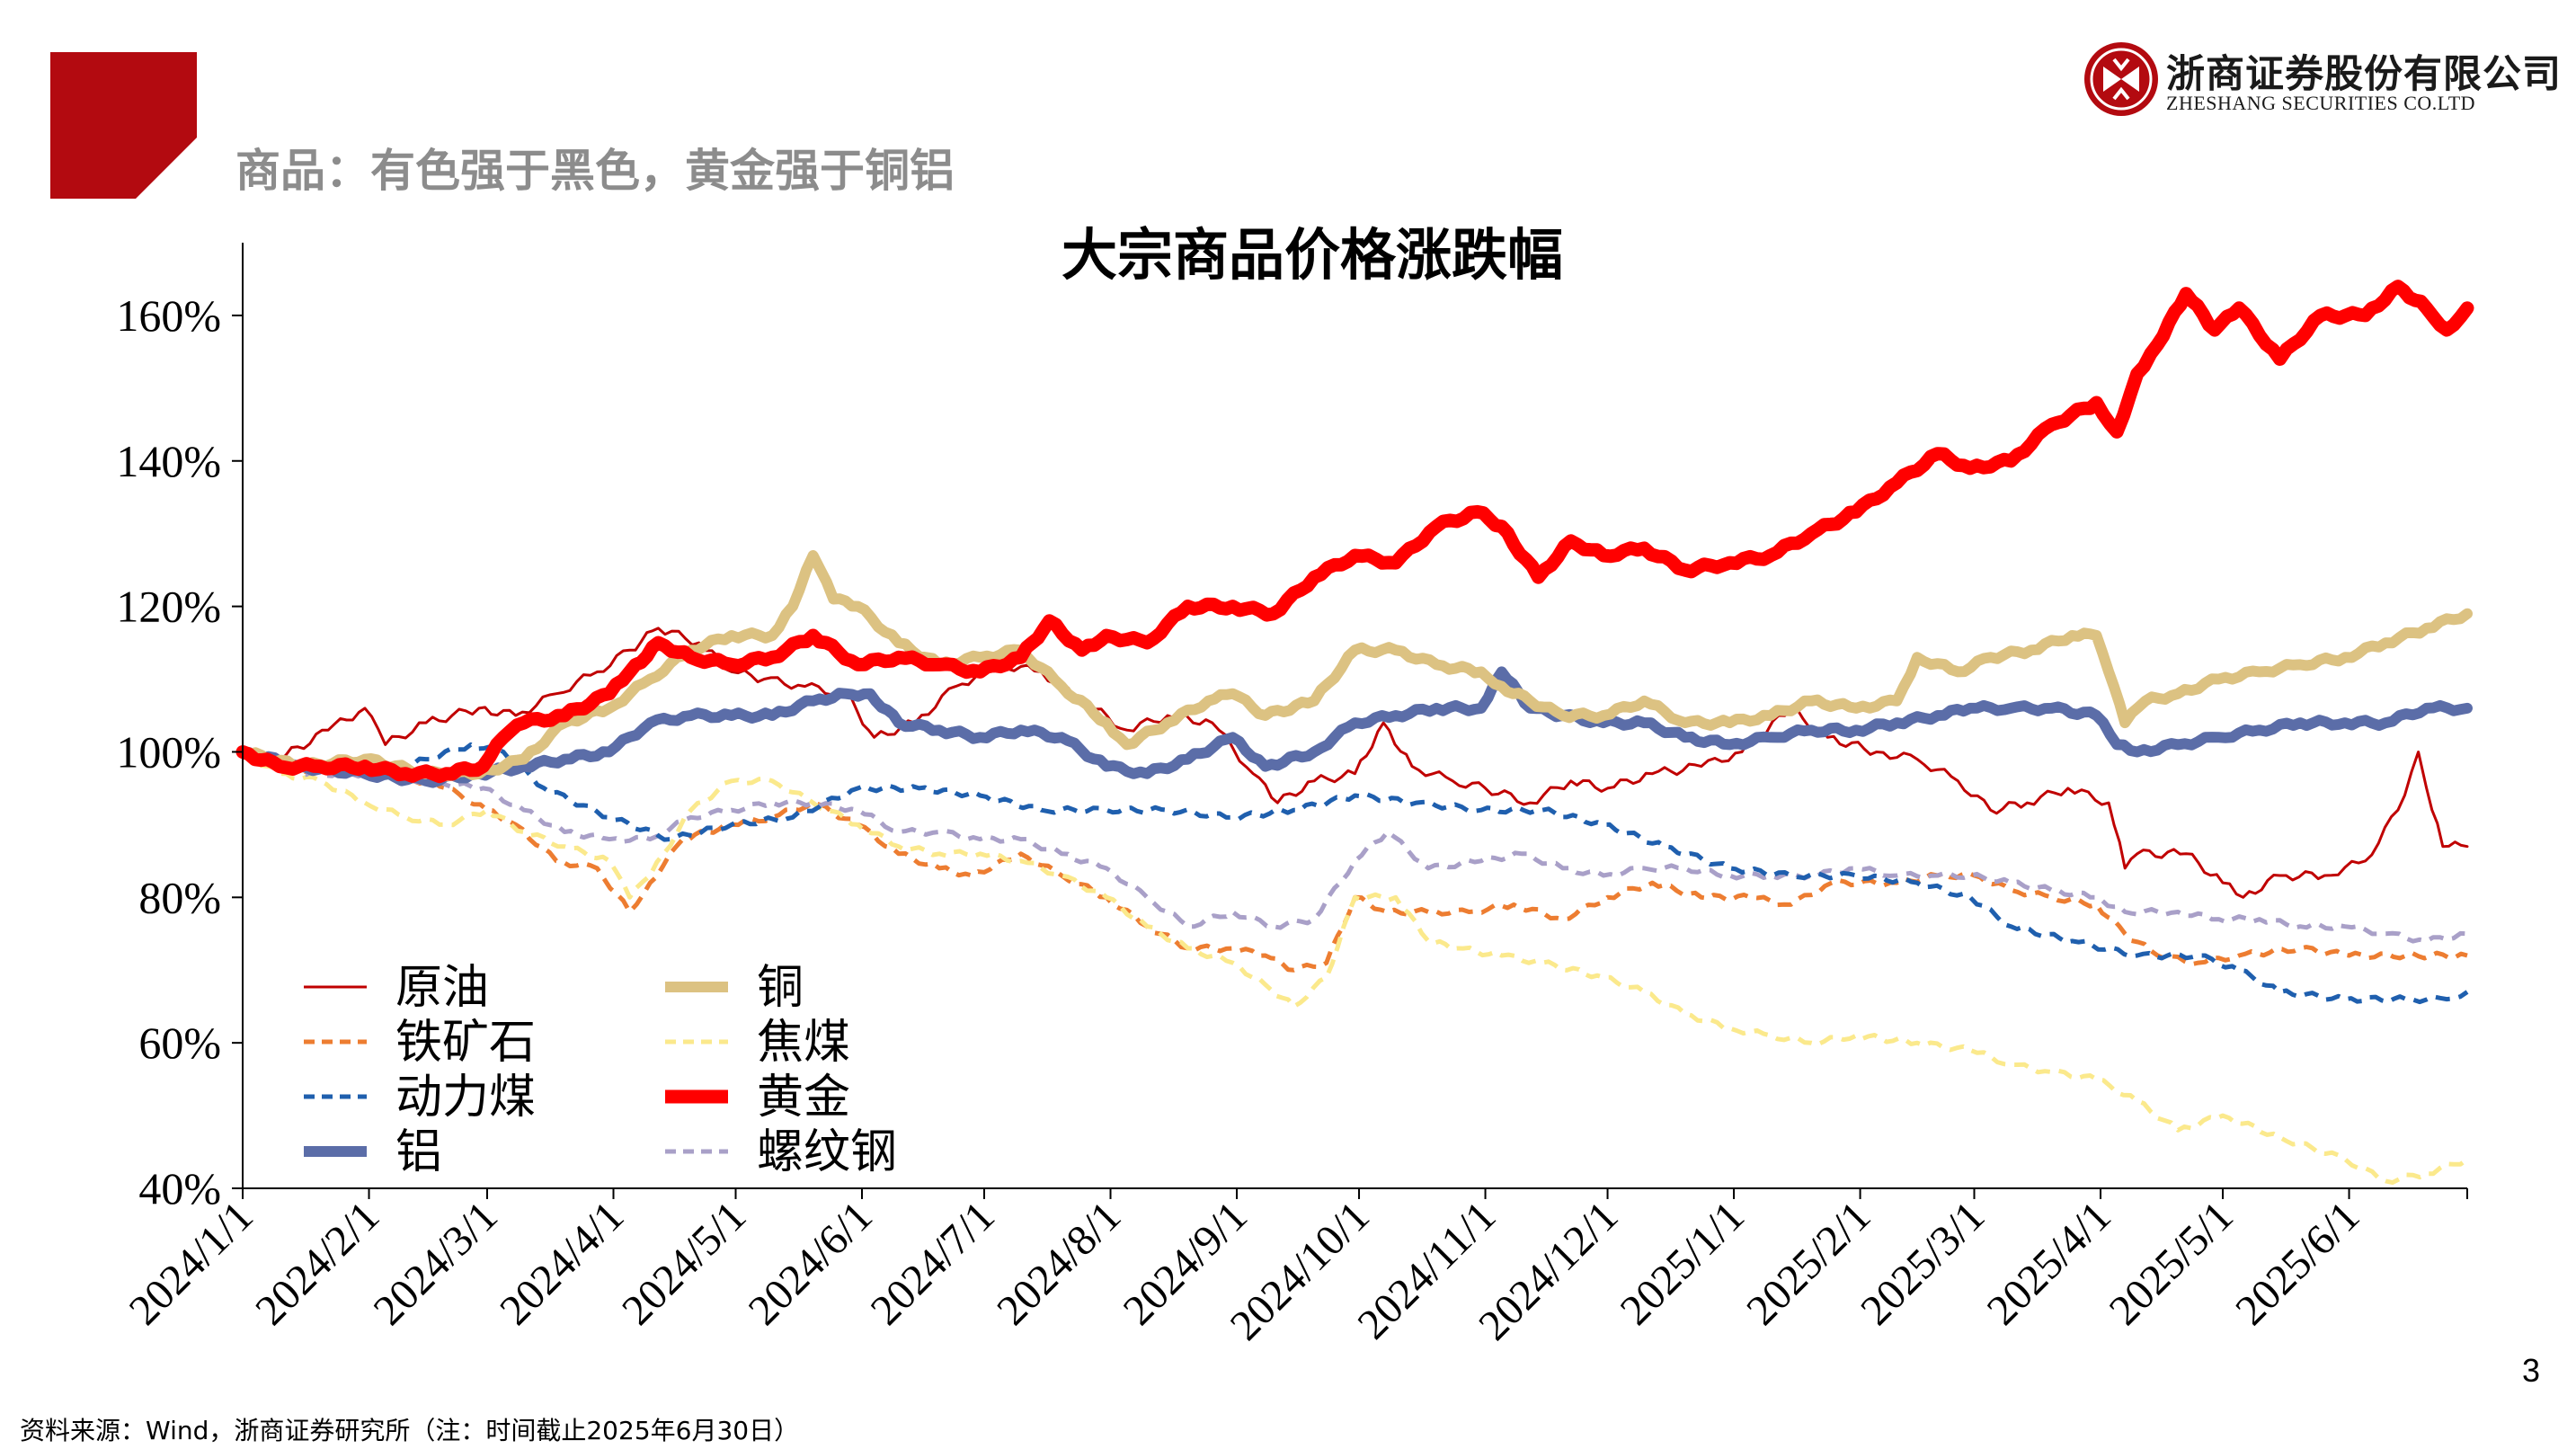 This screenshot has width=2576, height=1449. What do you see at coordinates (2049, 1263) in the screenshot?
I see `x-tick-label: 2025/4/1` at bounding box center [2049, 1263].